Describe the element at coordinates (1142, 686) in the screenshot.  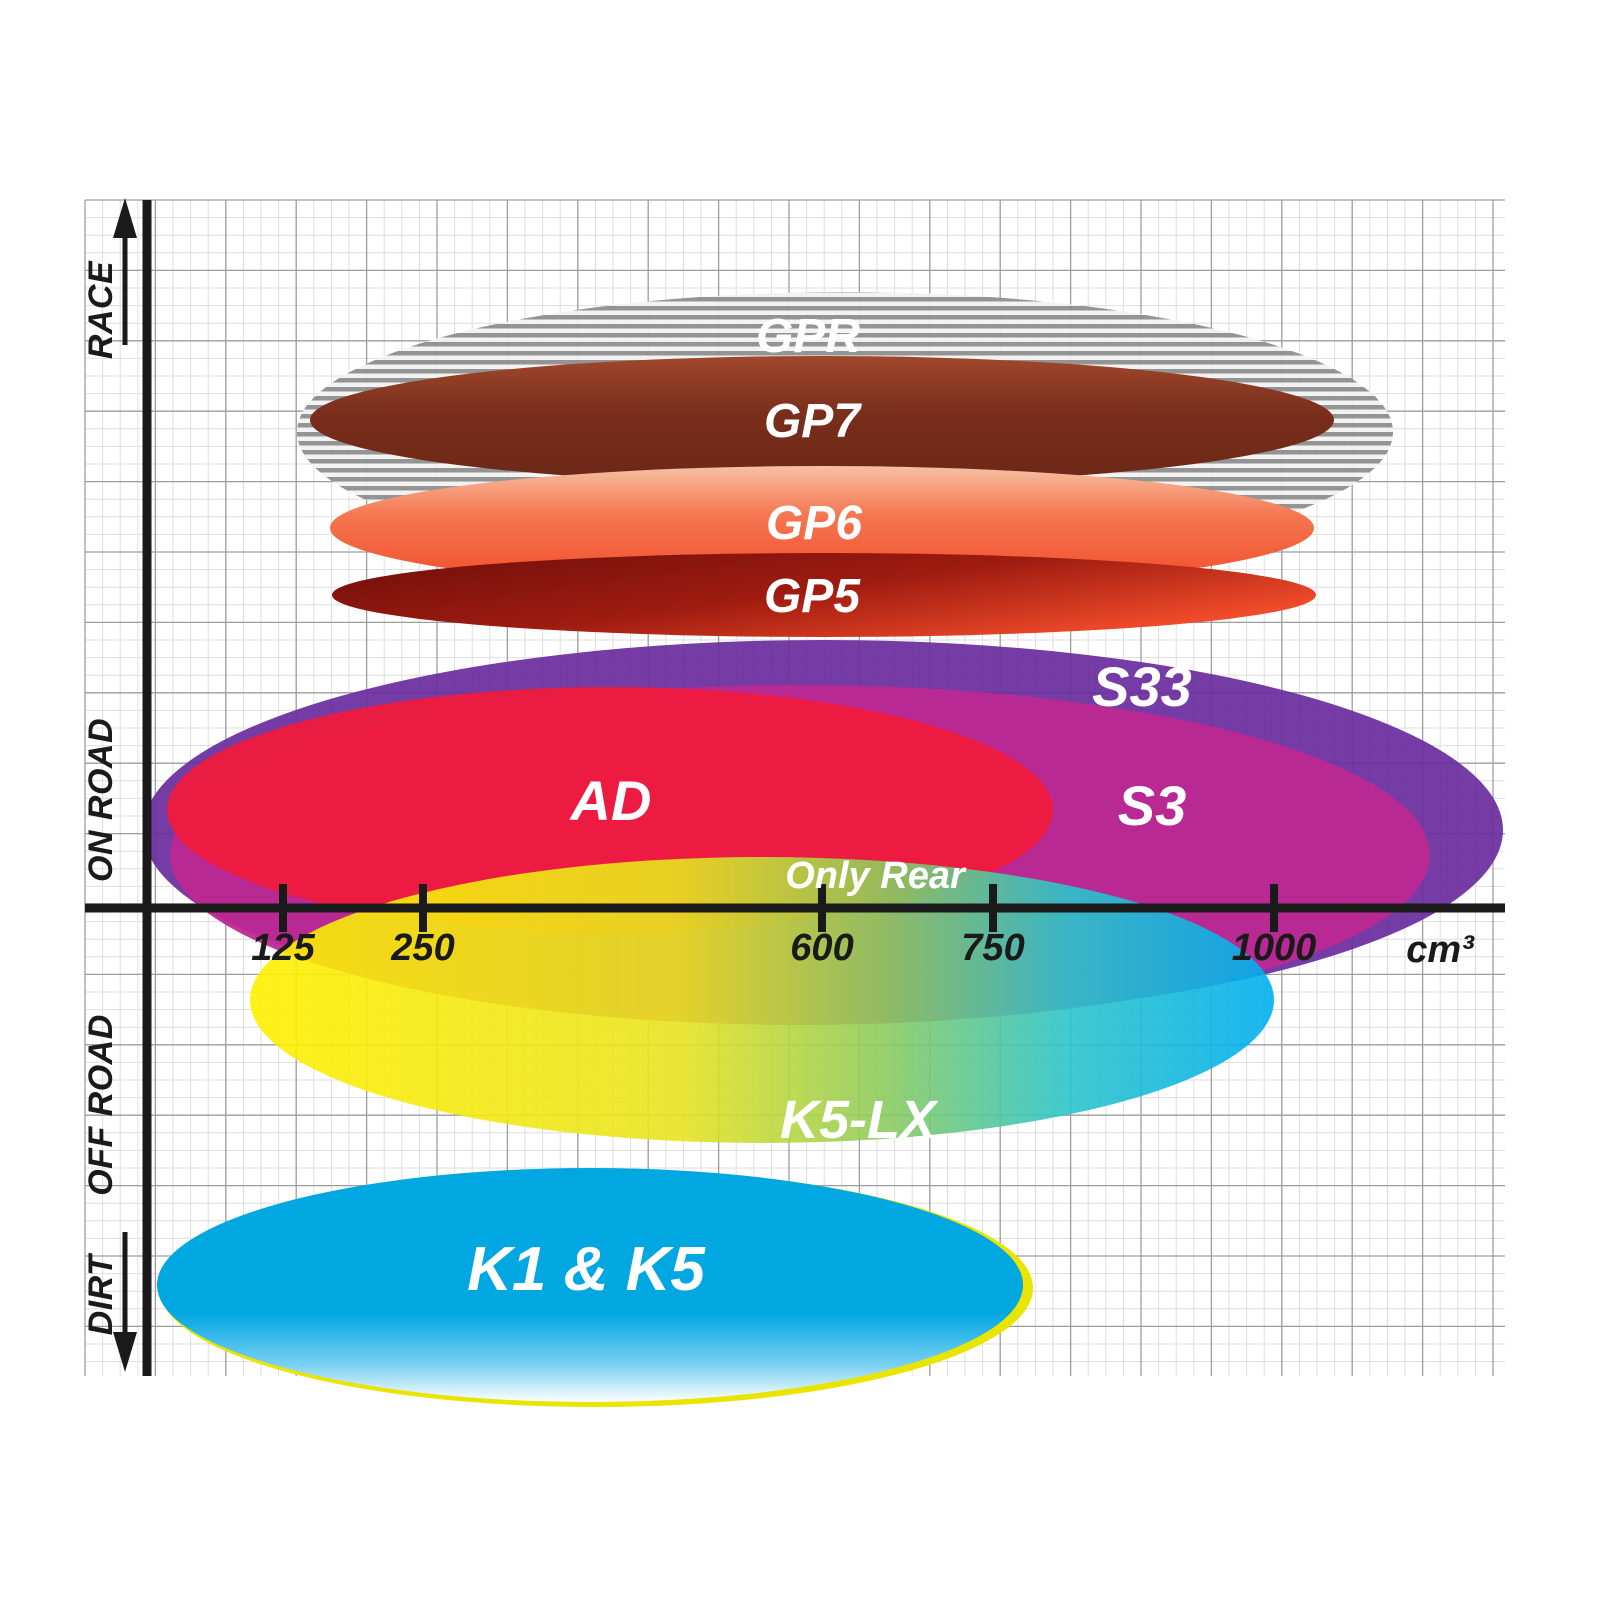
I see `bubble-label-s33: S33` at that location.